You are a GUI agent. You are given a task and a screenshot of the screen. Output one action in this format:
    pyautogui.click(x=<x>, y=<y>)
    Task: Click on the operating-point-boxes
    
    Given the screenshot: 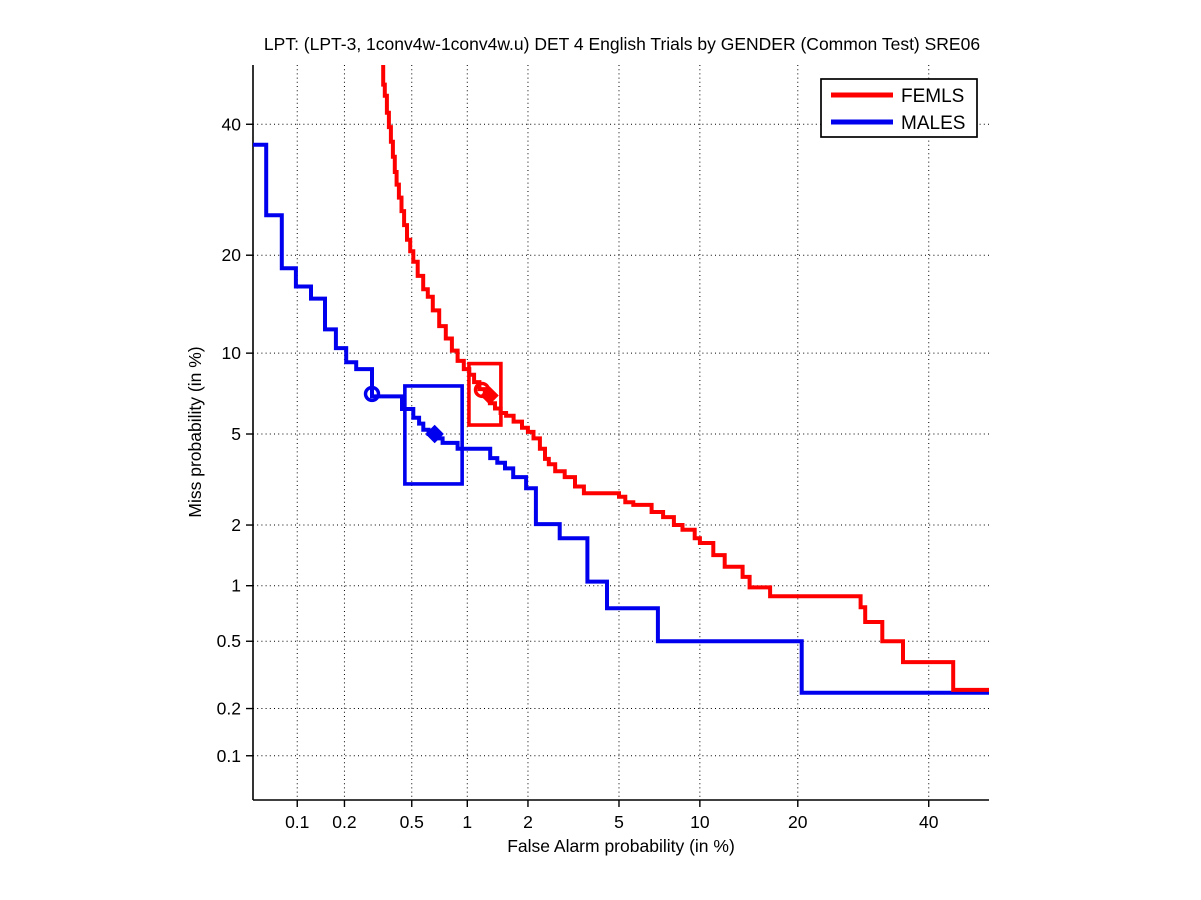 What is the action you would take?
    pyautogui.click(x=453, y=423)
    